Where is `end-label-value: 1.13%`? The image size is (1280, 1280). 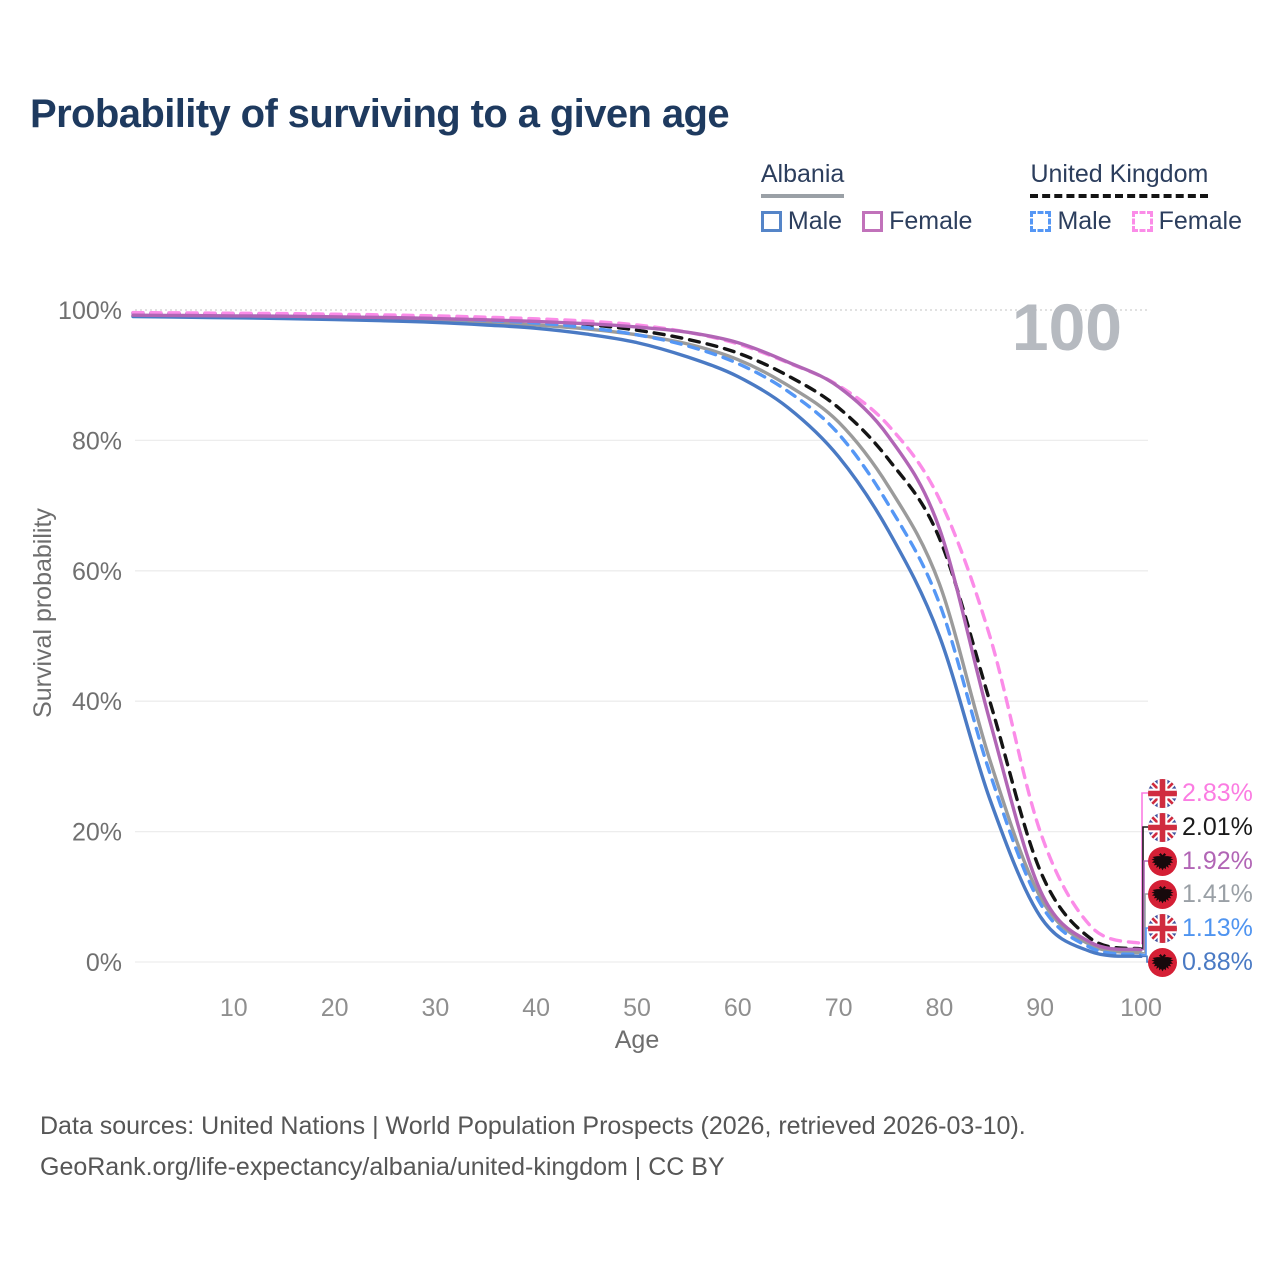
end-label-value: 1.13% is located at coordinates (1217, 927).